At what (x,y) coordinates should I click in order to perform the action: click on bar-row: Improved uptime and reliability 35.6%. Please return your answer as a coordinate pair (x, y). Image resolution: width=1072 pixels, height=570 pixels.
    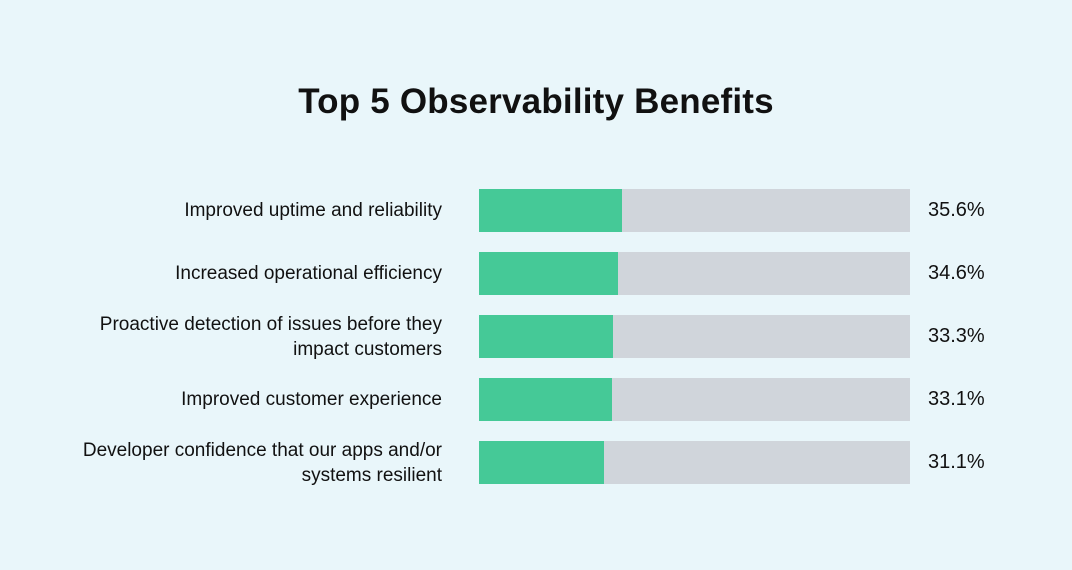
    Looking at the image, I should click on (536, 210).